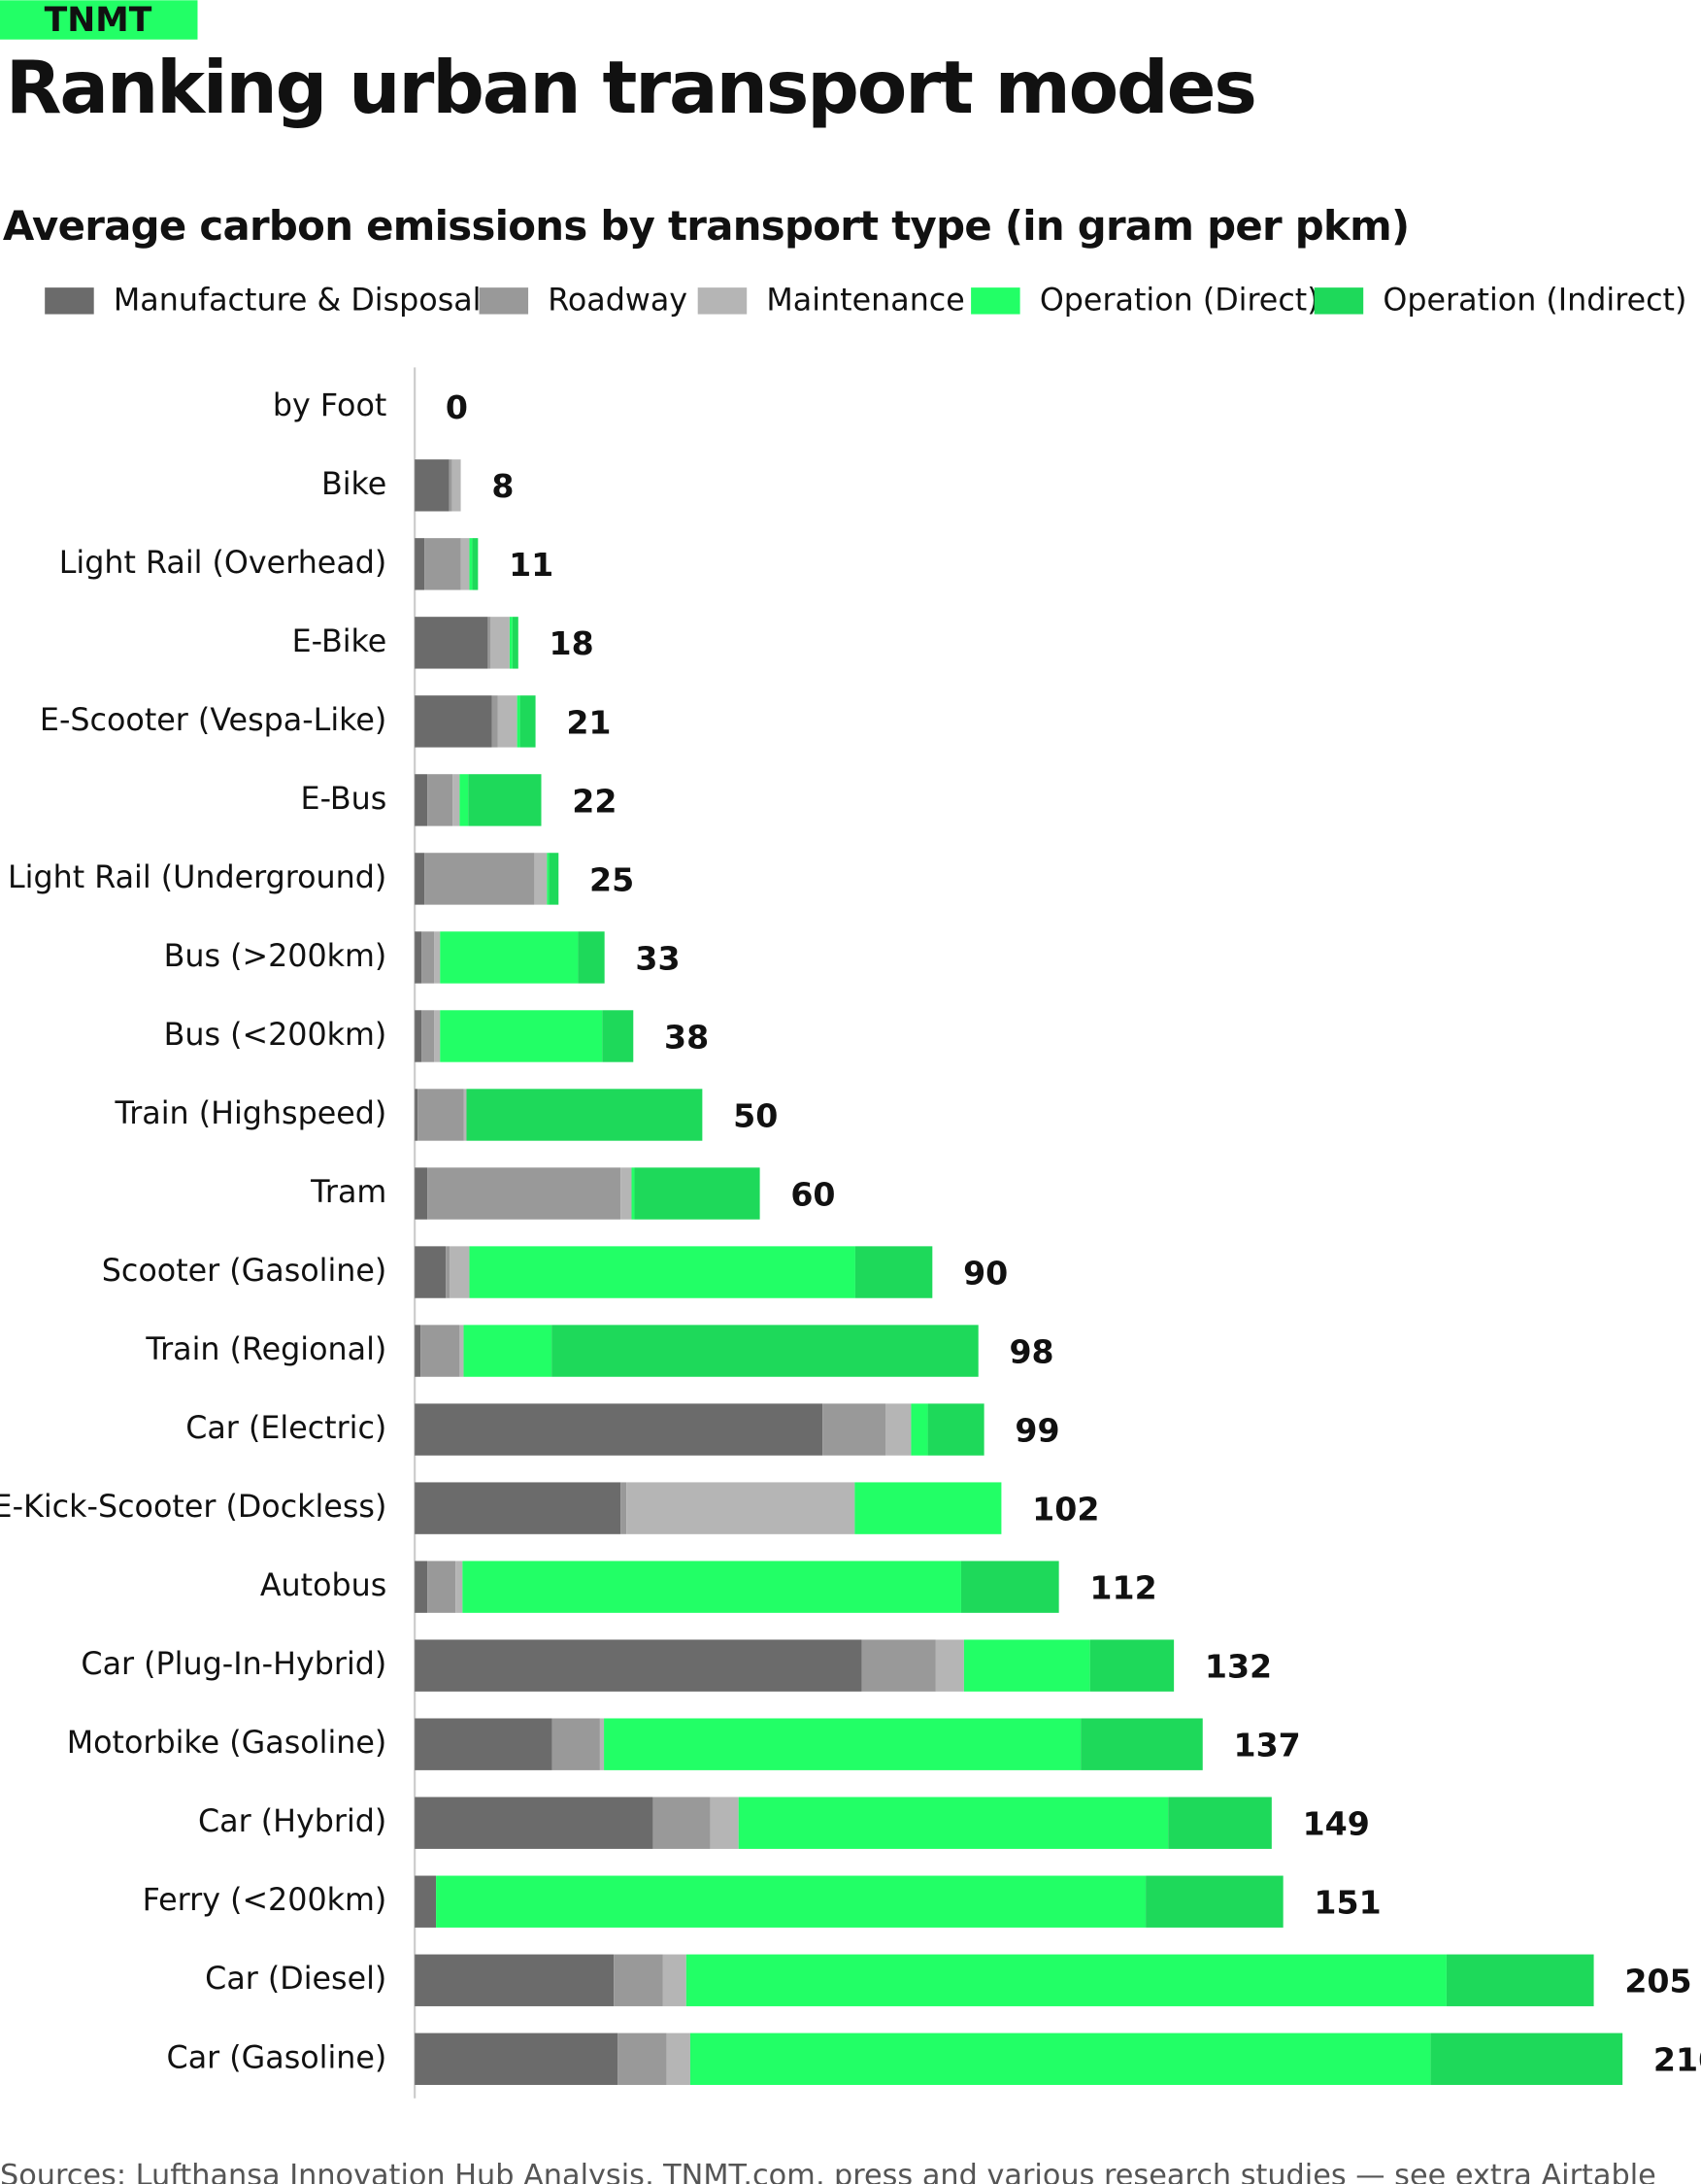  Describe the element at coordinates (1031, 1351) in the screenshot. I see `total-label: 98` at that location.